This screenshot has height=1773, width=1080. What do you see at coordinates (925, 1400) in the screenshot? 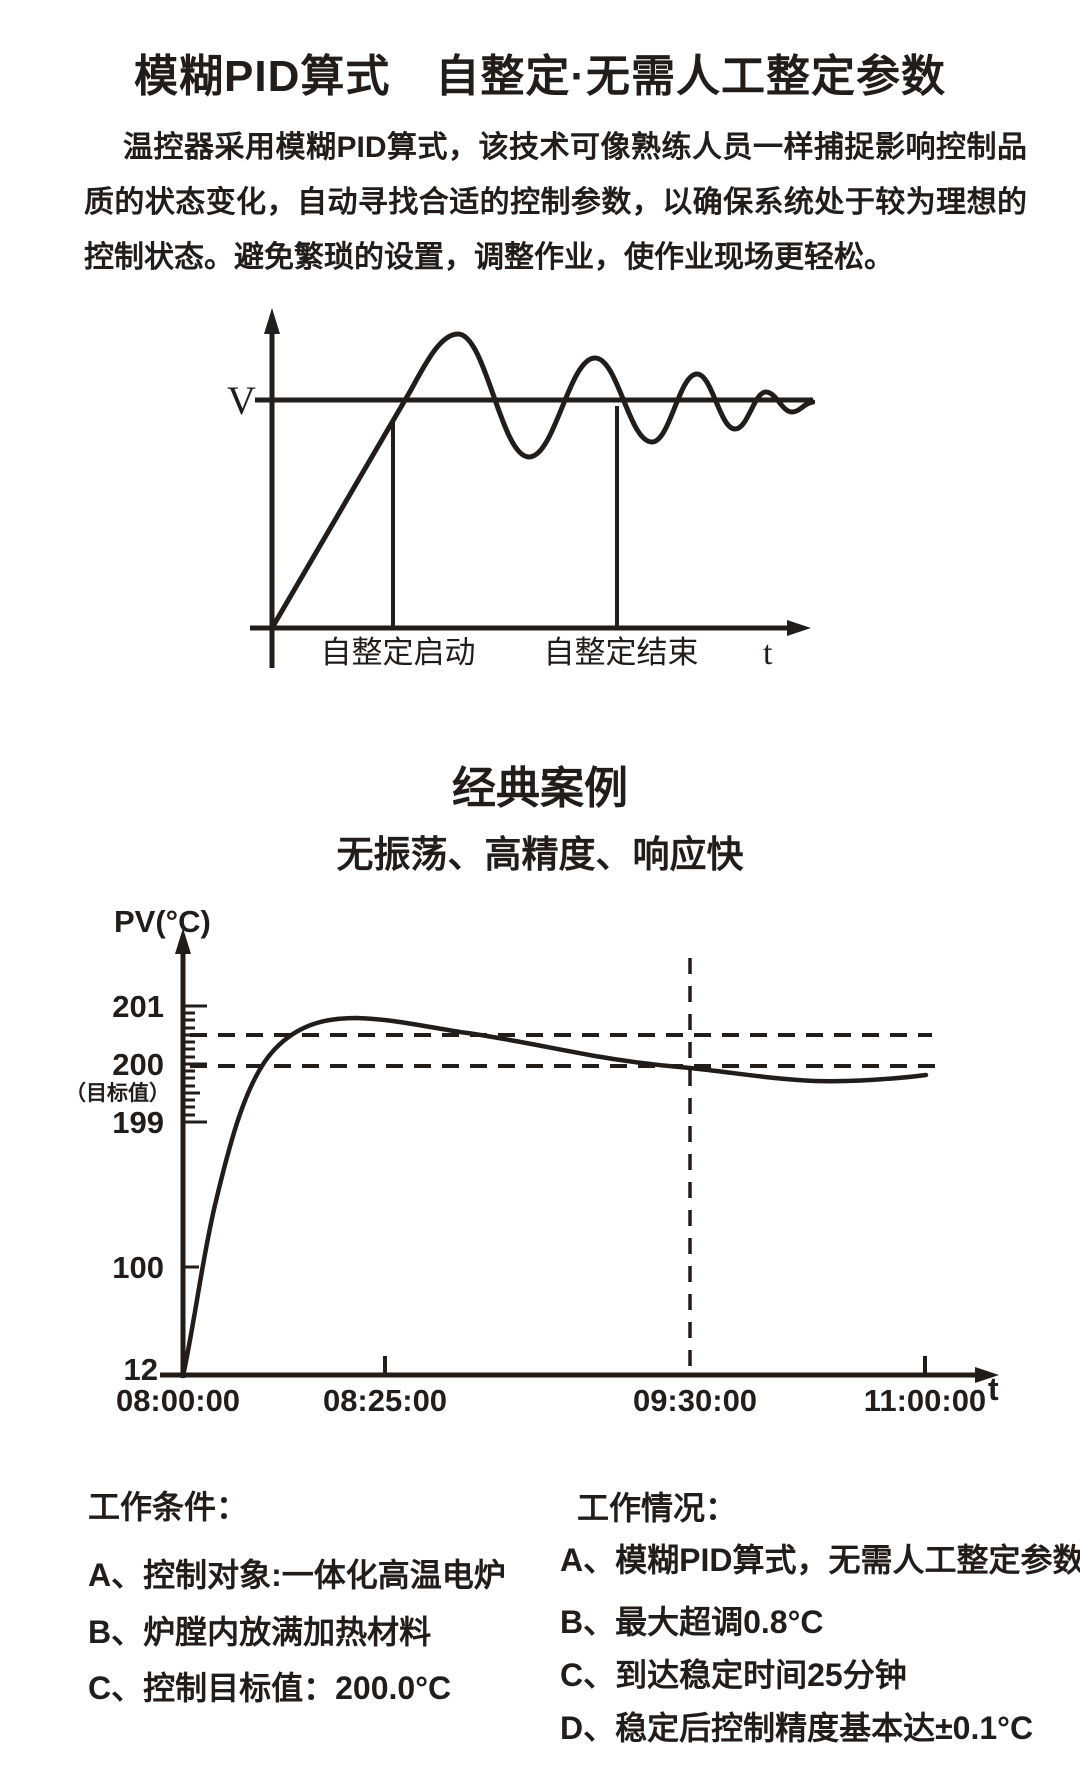
I see `time-label-1100: 11:00:00` at bounding box center [925, 1400].